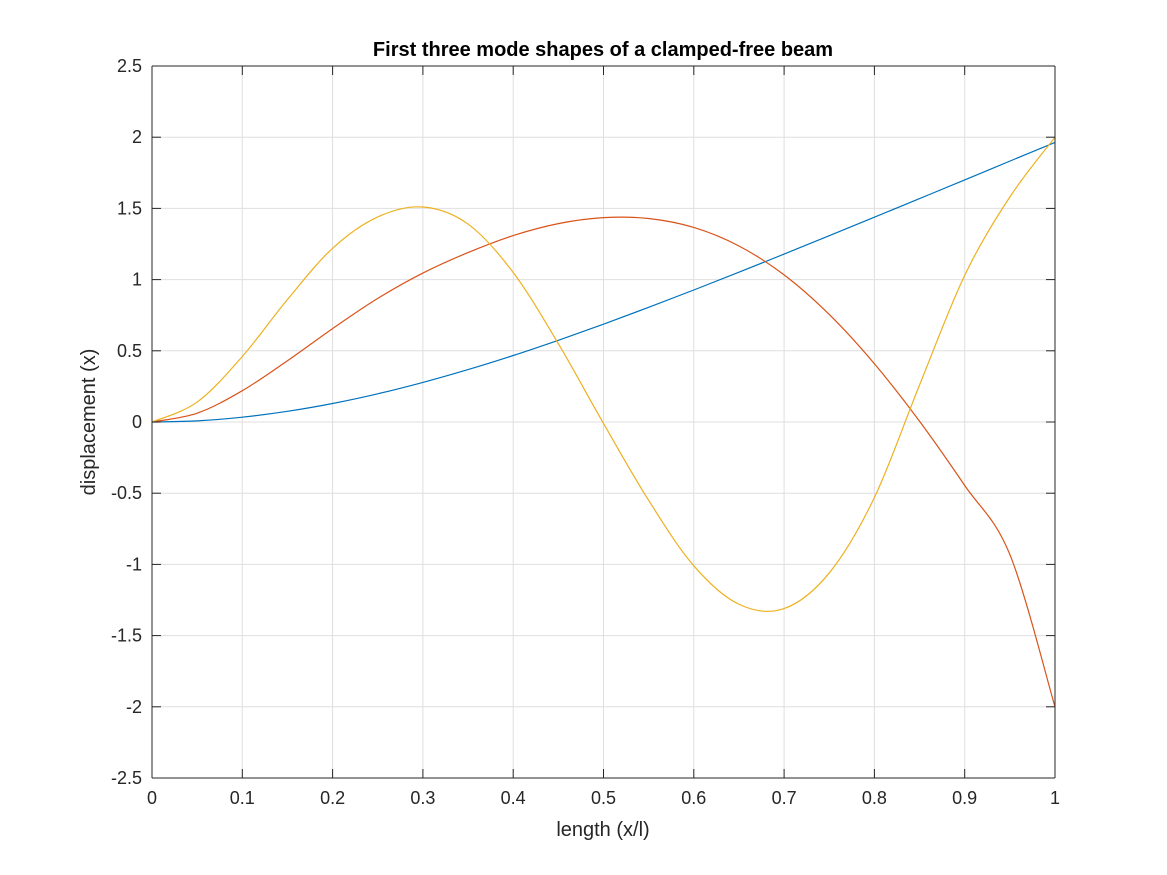 This screenshot has height=875, width=1167. Describe the element at coordinates (134, 564) in the screenshot. I see `y-tick-label: -1` at that location.